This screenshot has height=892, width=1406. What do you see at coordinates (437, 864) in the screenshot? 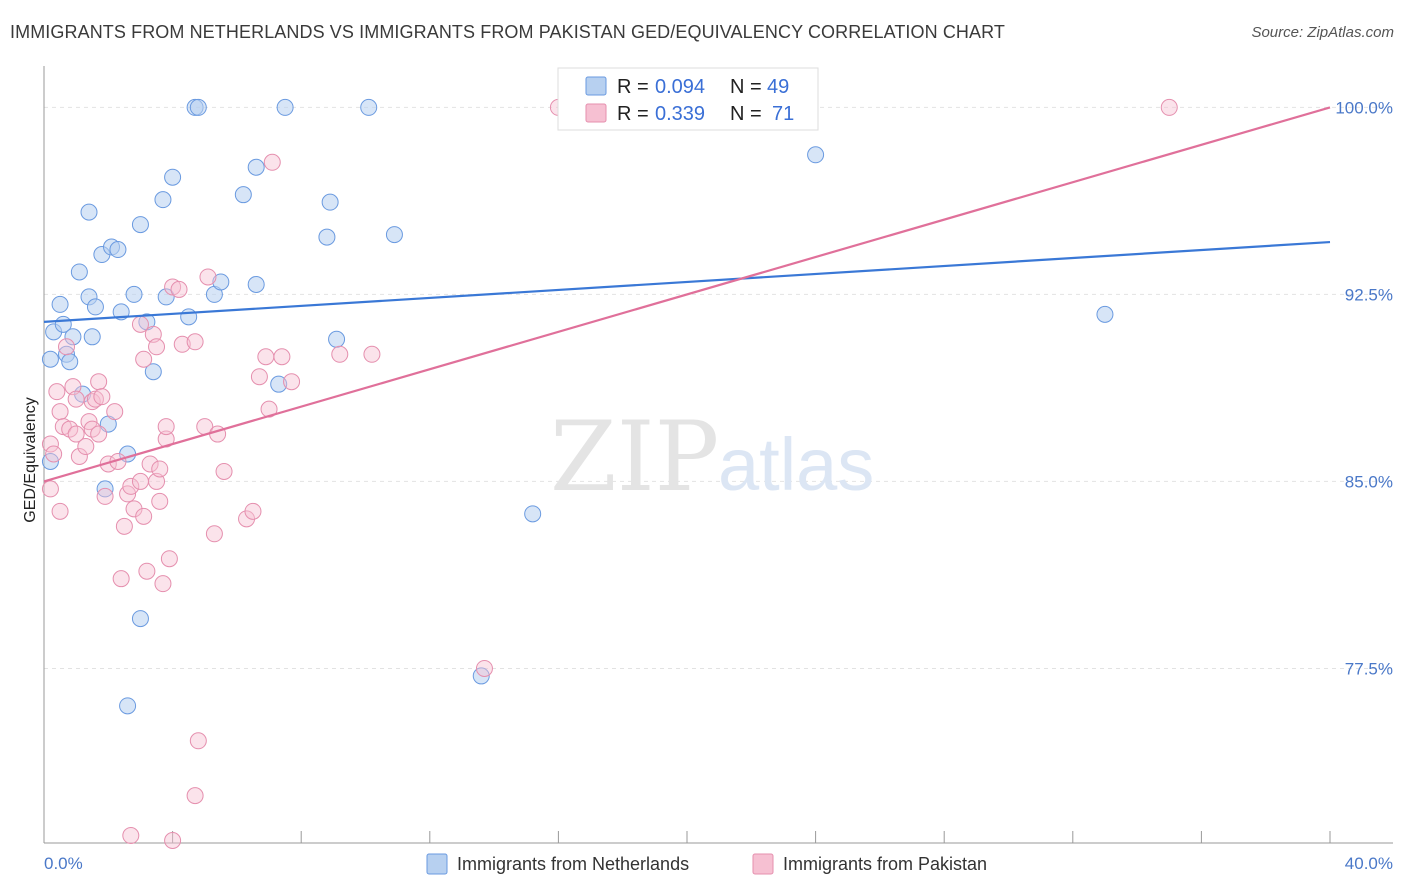
I see `bottom-legend-swatch-netherlands` at bounding box center [437, 864].